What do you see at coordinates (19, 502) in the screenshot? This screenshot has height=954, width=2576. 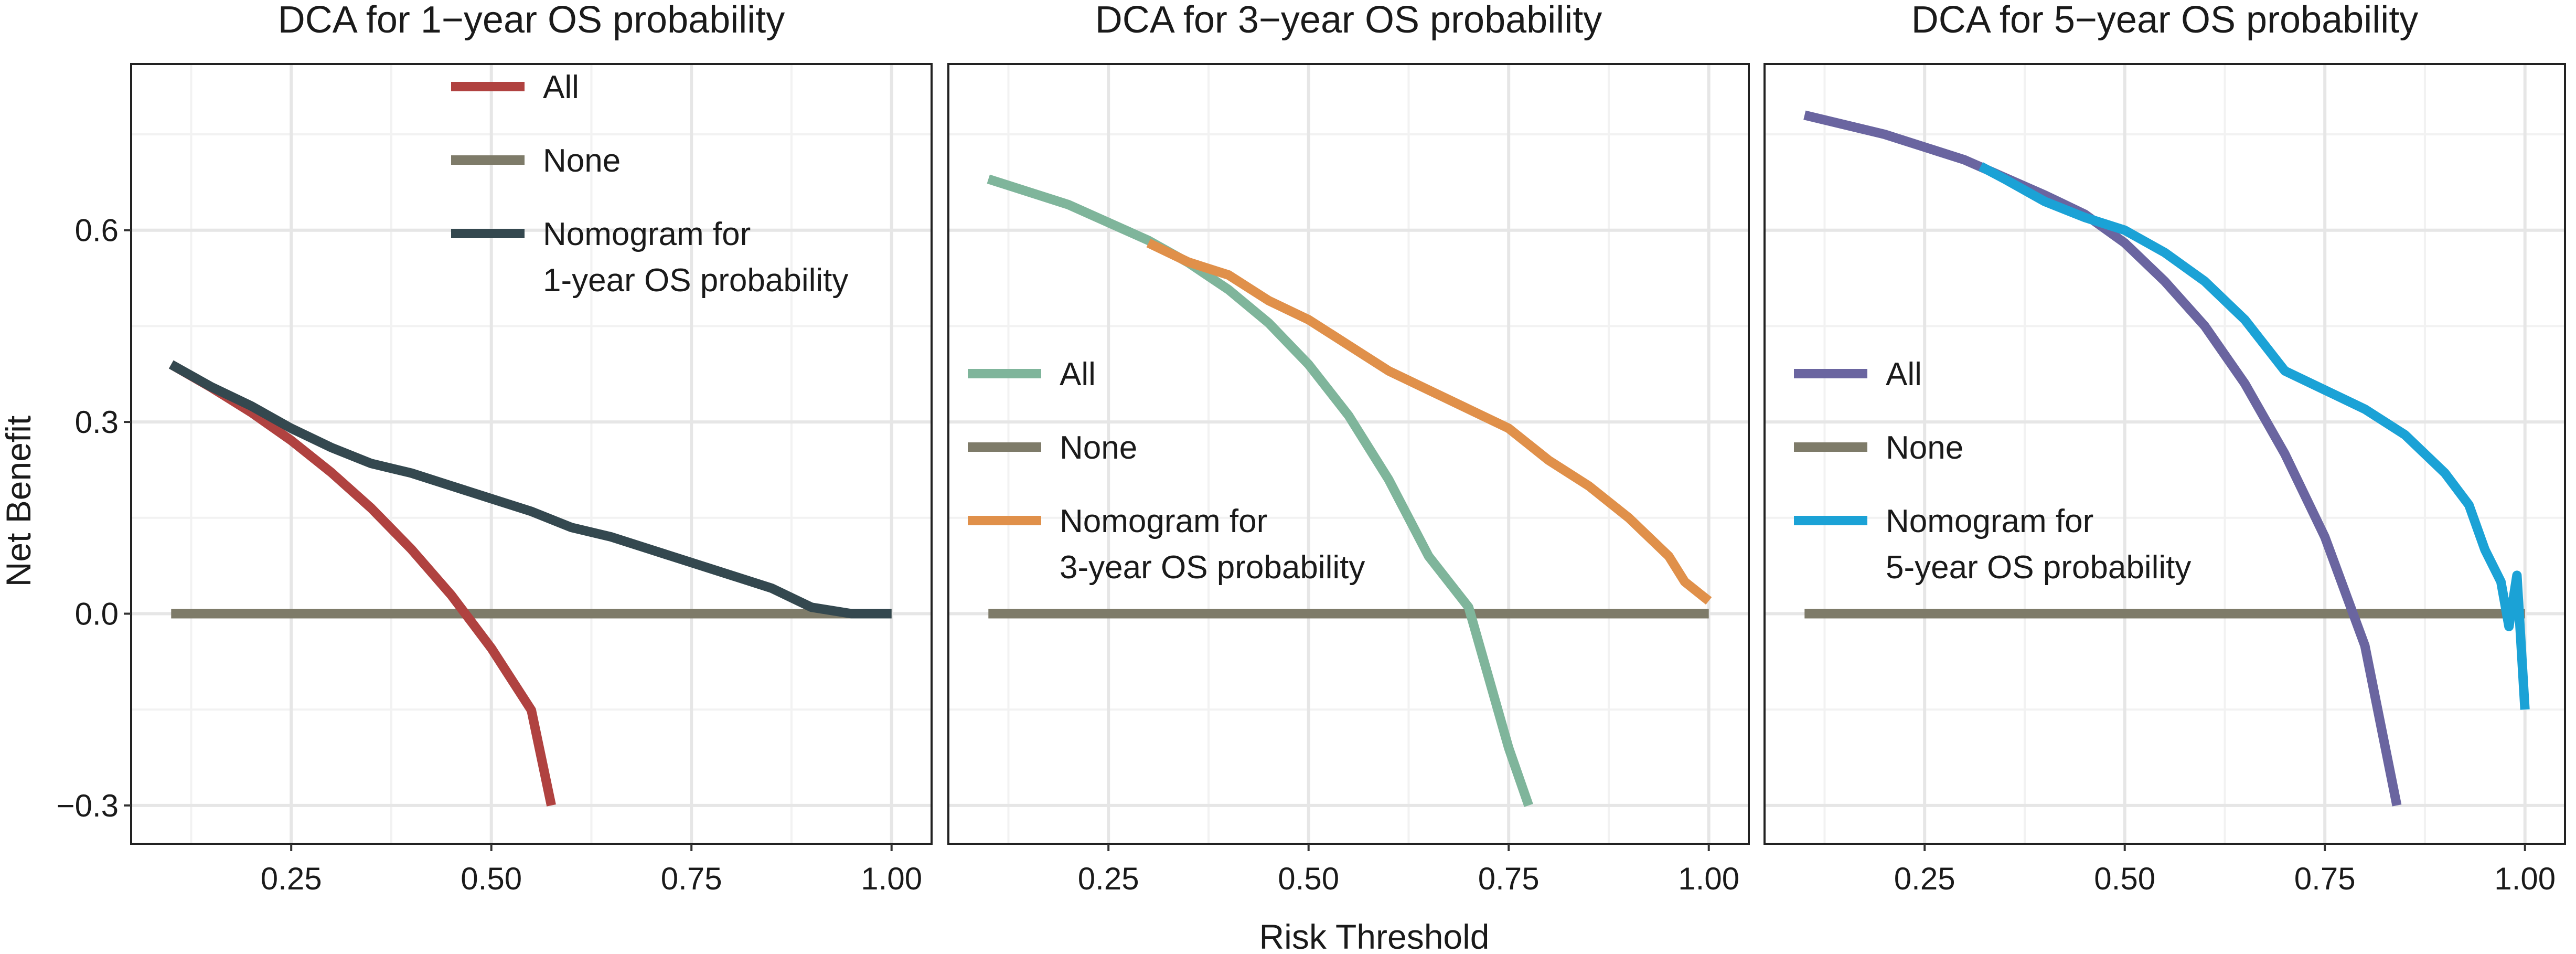 I see `y-axis-title: Net Benefit` at bounding box center [19, 502].